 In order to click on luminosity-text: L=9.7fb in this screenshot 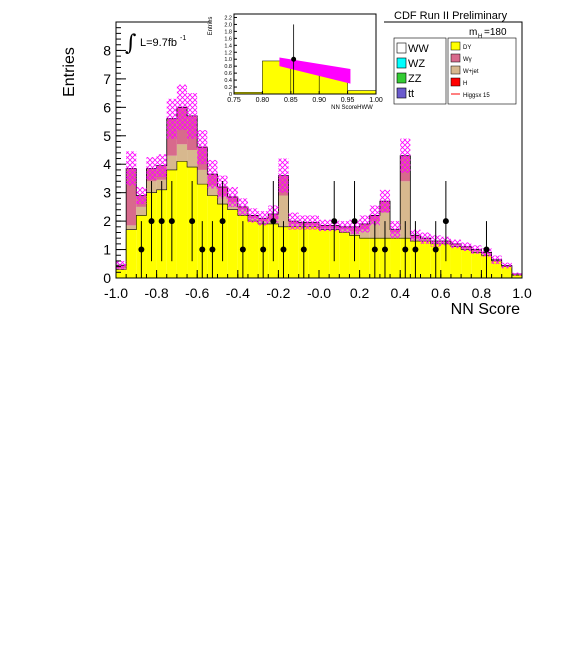, I will do `click(158, 43)`.